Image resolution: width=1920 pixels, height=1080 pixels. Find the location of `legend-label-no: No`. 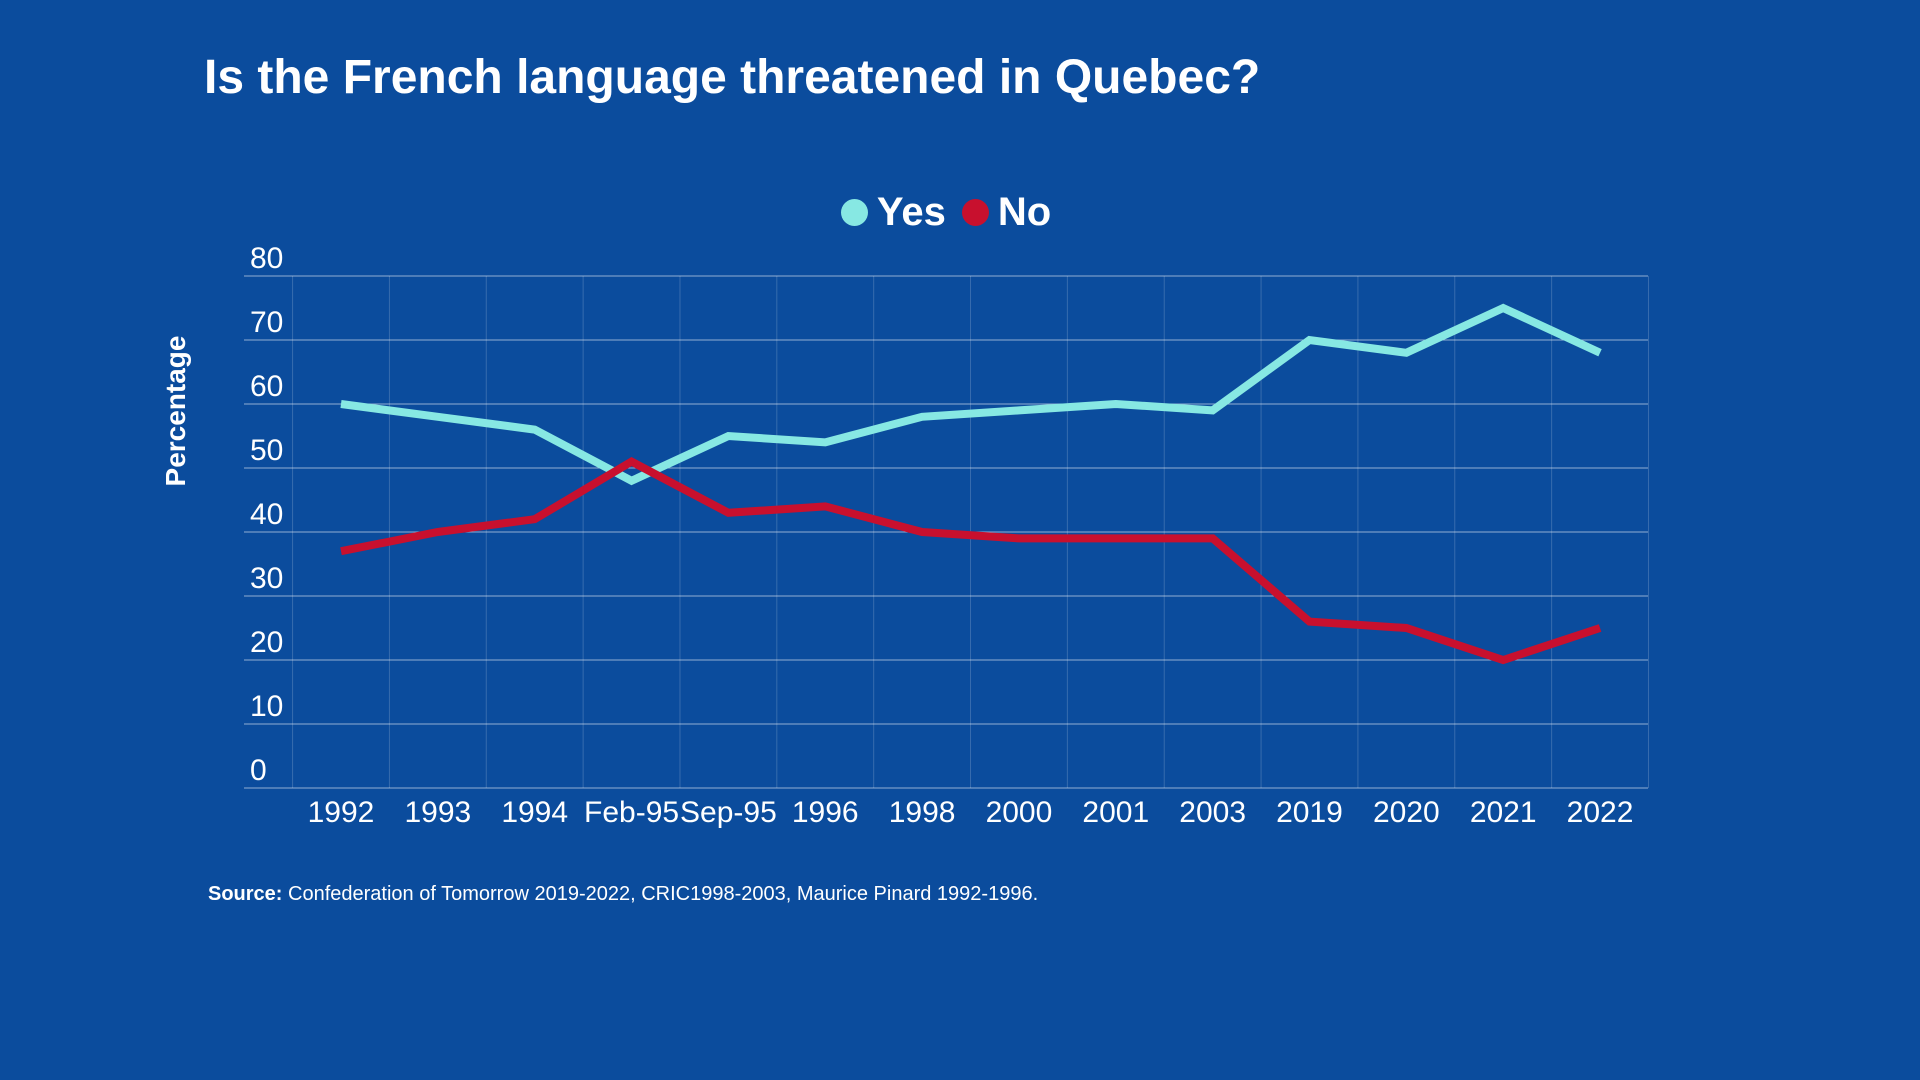

legend-label-no: No is located at coordinates (1024, 212).